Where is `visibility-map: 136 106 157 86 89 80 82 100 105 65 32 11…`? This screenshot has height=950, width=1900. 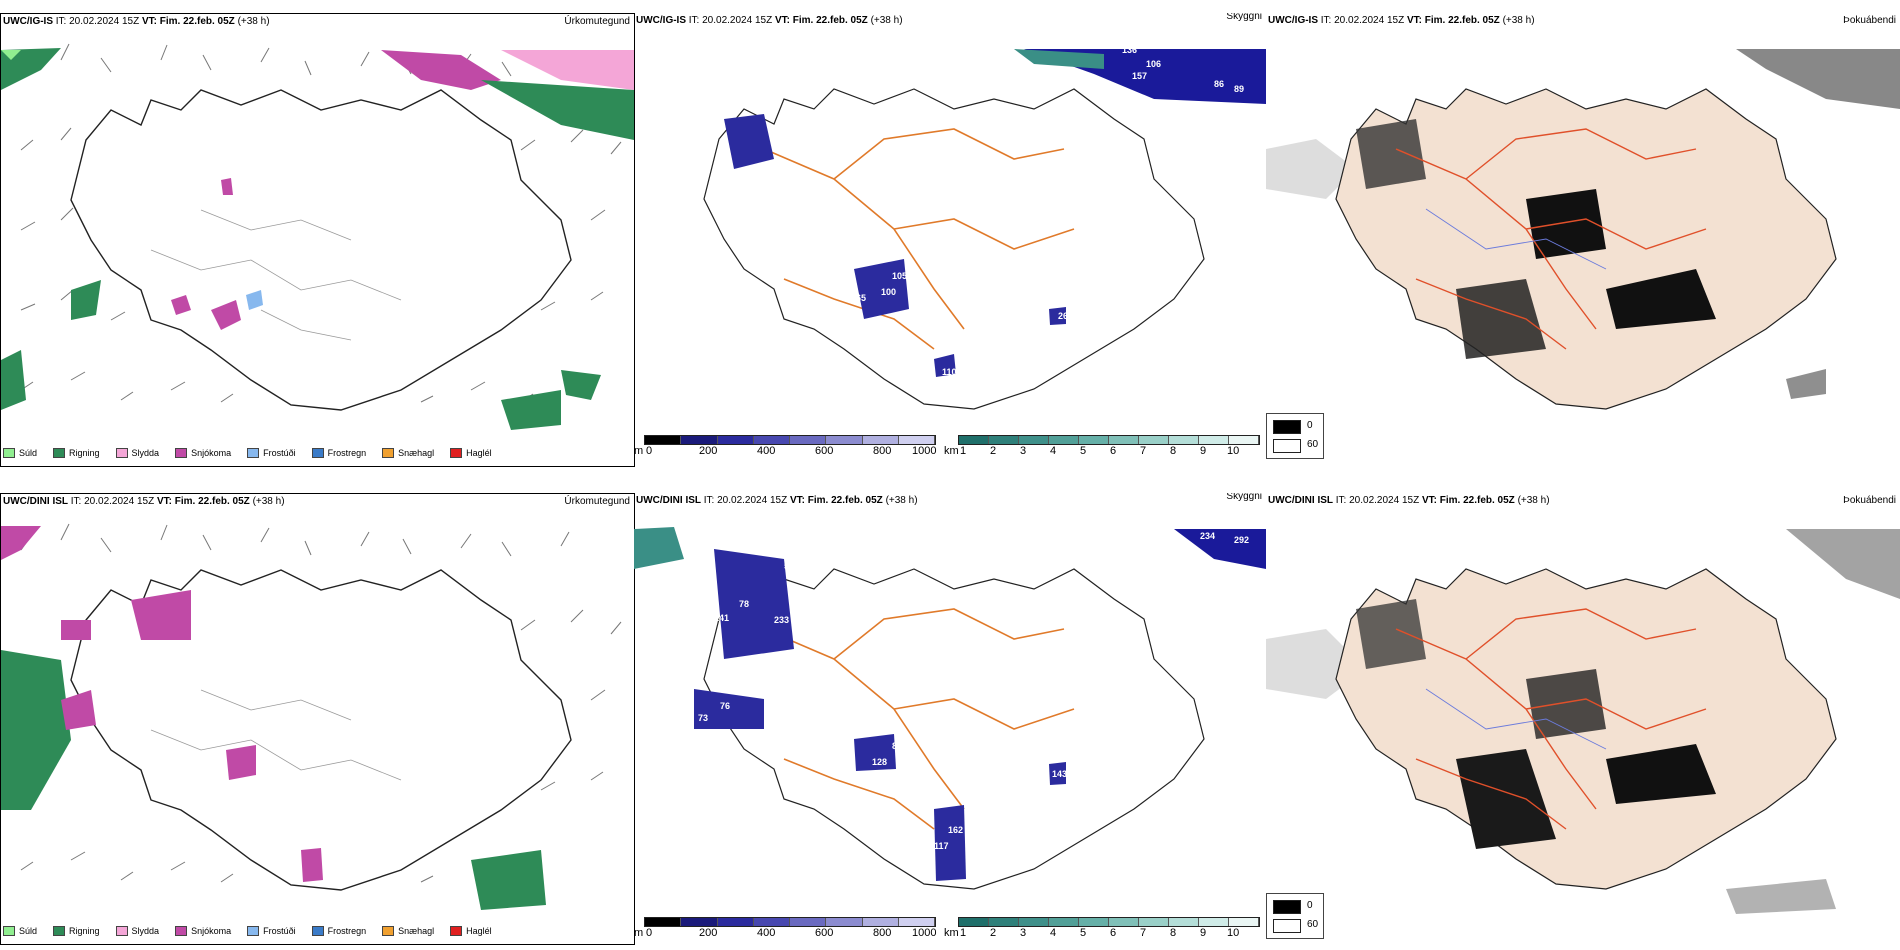
visibility-map: 136 106 157 86 89 80 82 100 105 65 32 11… is located at coordinates (973, 231).